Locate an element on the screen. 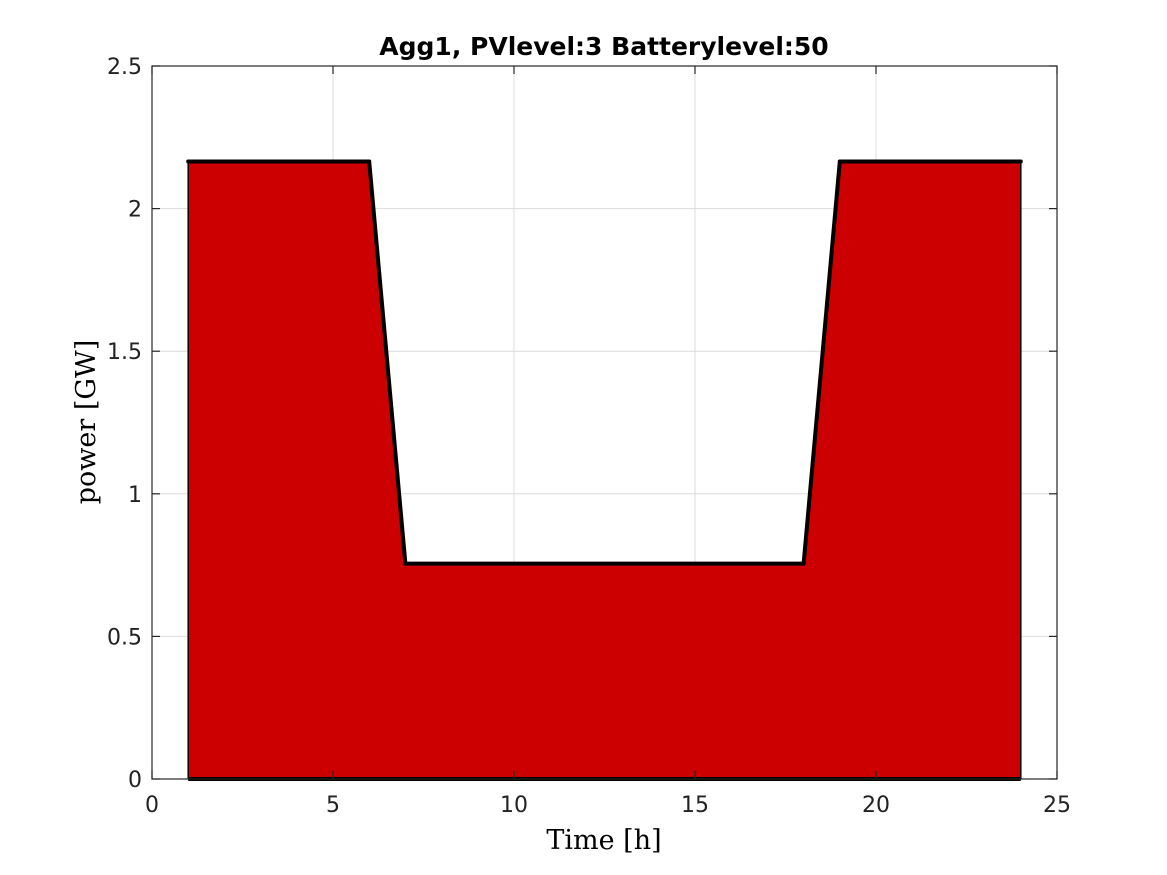 This screenshot has height=875, width=1167. y-tick-label: 1.5 is located at coordinates (124, 352).